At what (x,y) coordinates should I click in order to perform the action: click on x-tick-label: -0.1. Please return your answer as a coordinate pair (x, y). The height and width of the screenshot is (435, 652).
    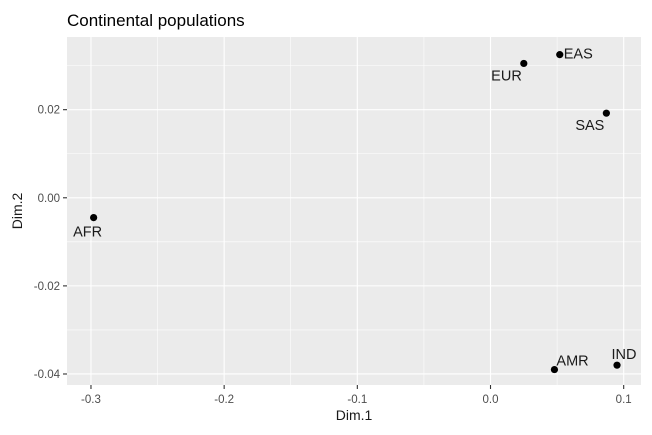
    Looking at the image, I should click on (357, 400).